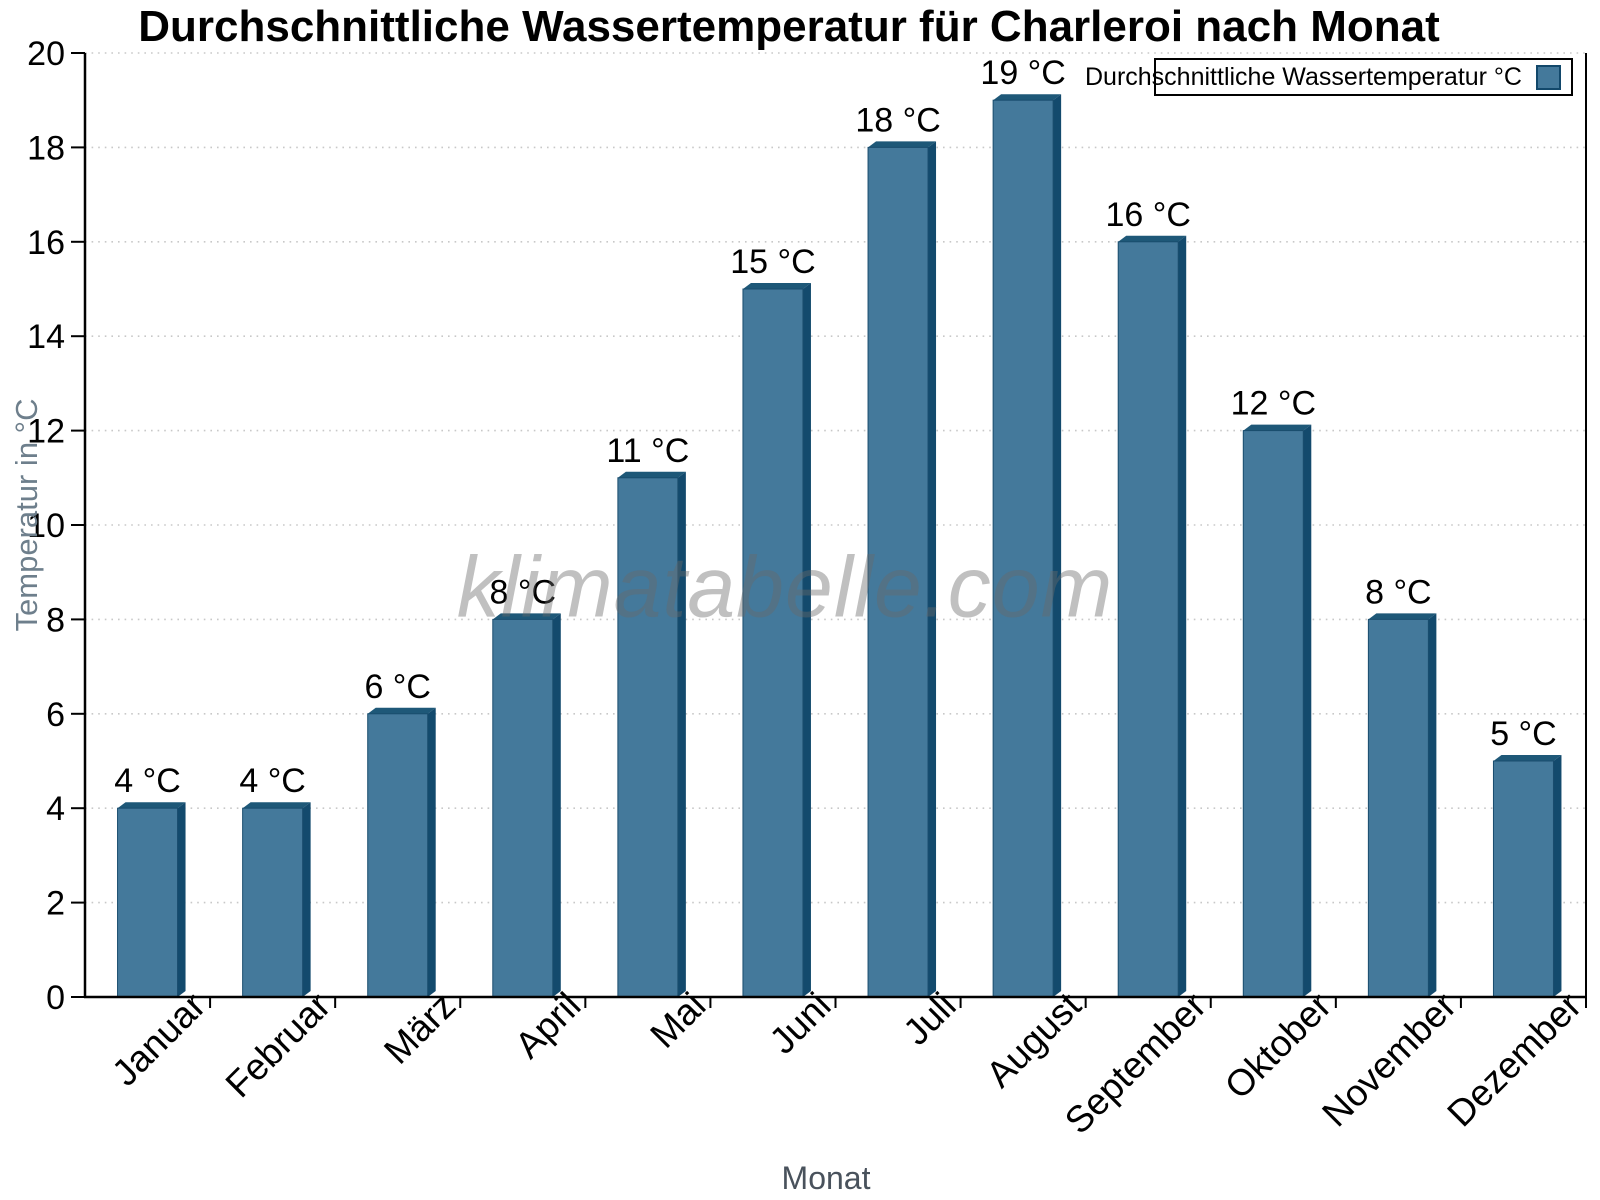 This screenshot has width=1600, height=1200. Describe the element at coordinates (1273, 404) in the screenshot. I see `bar-value-label: 12 °C` at that location.